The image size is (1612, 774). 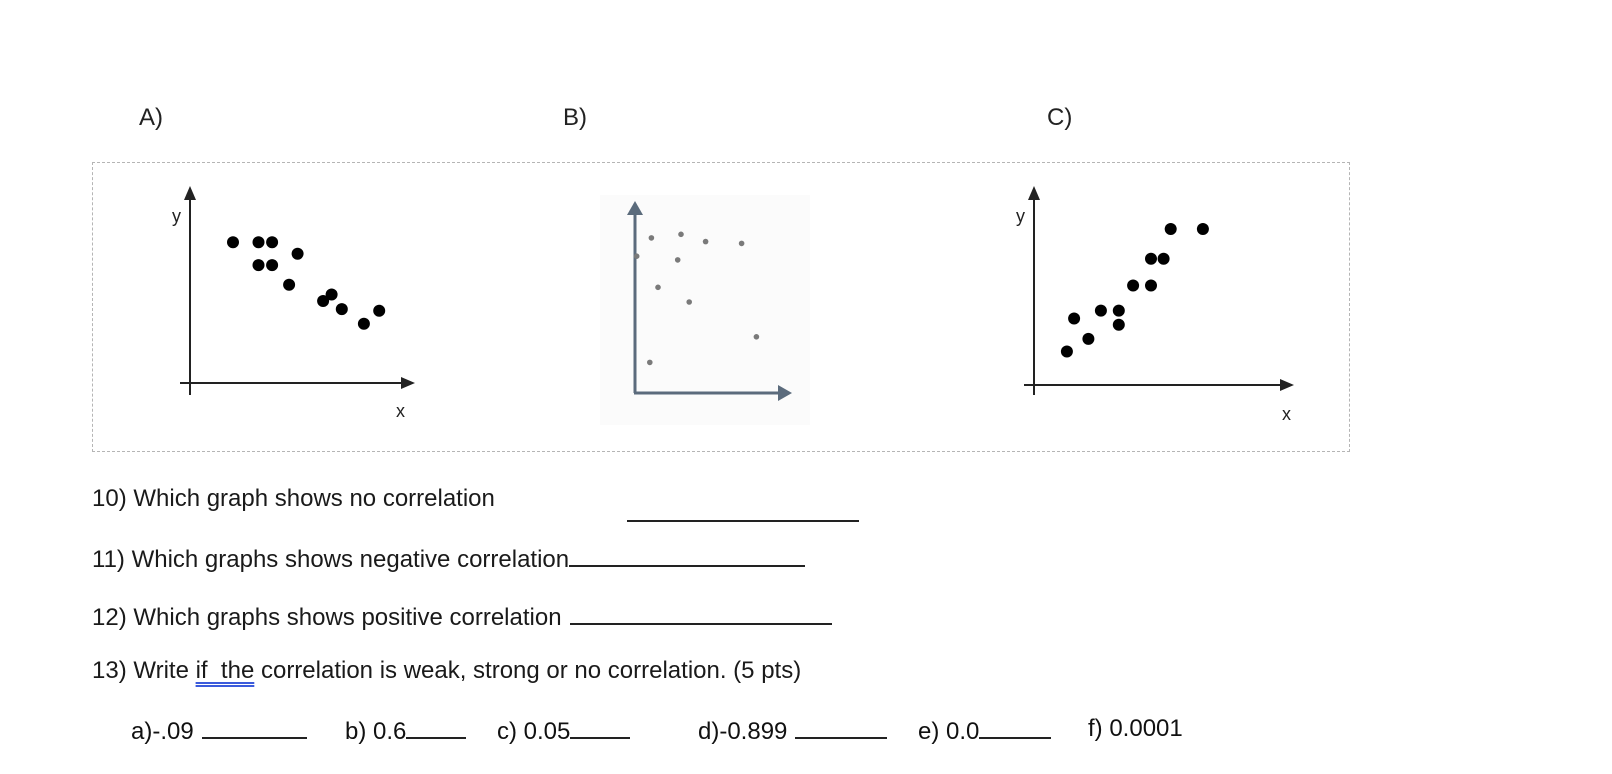 What do you see at coordinates (687, 555) in the screenshot?
I see `question-11-answer-blank` at bounding box center [687, 555].